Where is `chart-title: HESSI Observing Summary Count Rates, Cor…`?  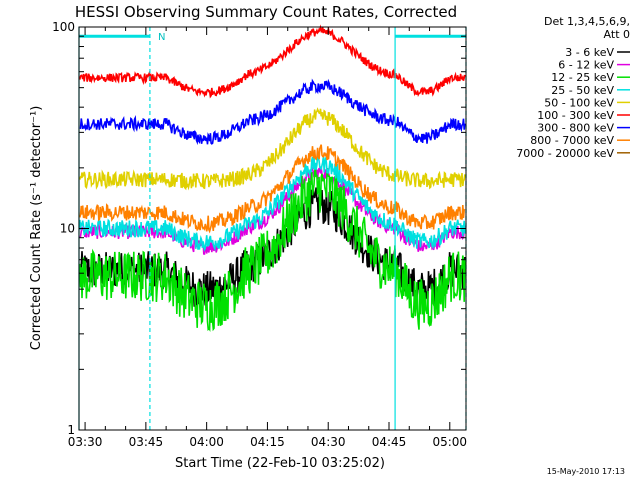
chart-title: HESSI Observing Summary Count Rates, Cor… is located at coordinates (266, 12).